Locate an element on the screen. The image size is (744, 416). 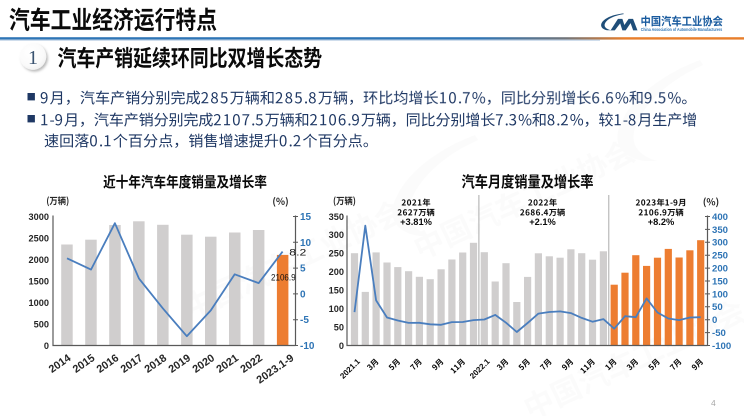
svg-text: 5 is located at coordinates (303, 269).